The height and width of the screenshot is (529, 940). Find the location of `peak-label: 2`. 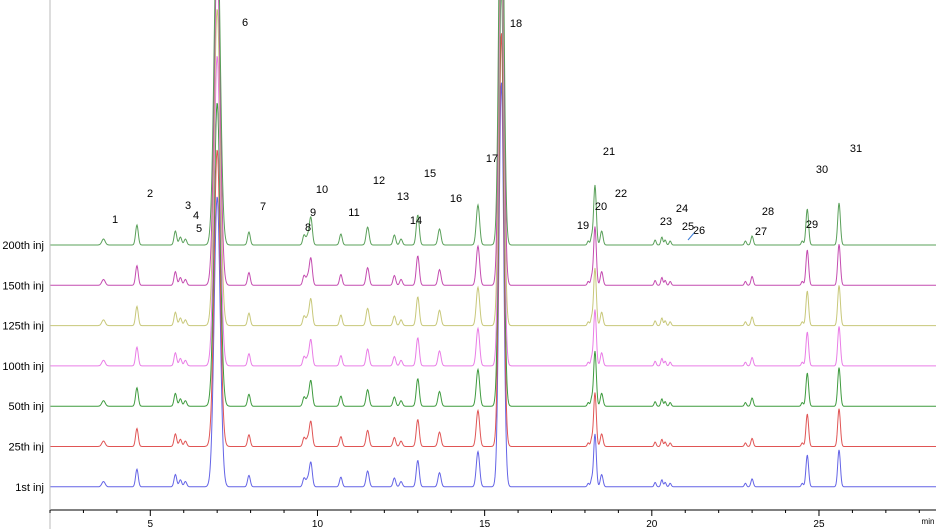

peak-label: 2 is located at coordinates (150, 194).